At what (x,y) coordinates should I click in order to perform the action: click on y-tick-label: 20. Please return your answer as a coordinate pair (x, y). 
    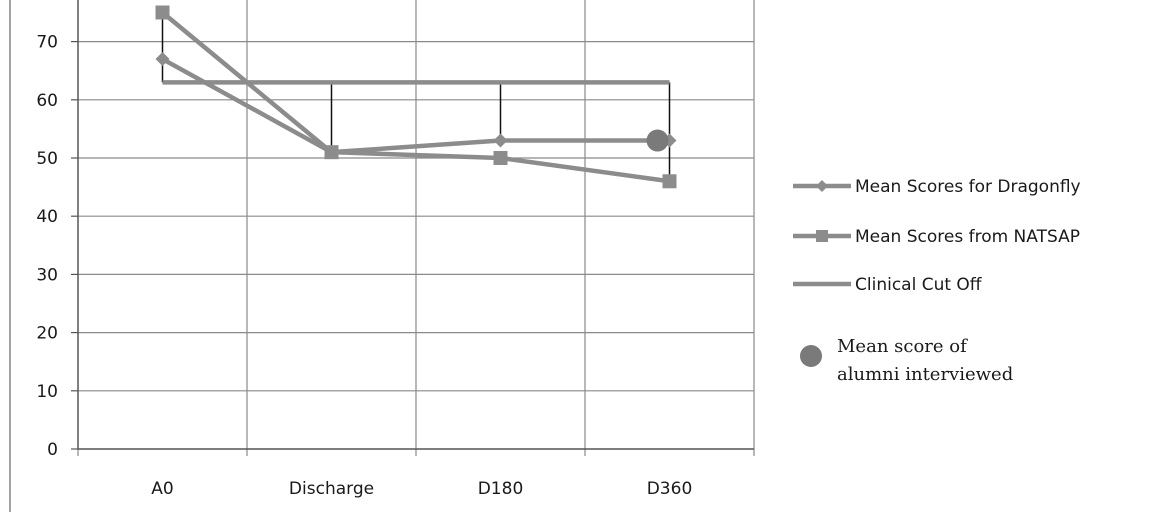
    Looking at the image, I should click on (47, 334).